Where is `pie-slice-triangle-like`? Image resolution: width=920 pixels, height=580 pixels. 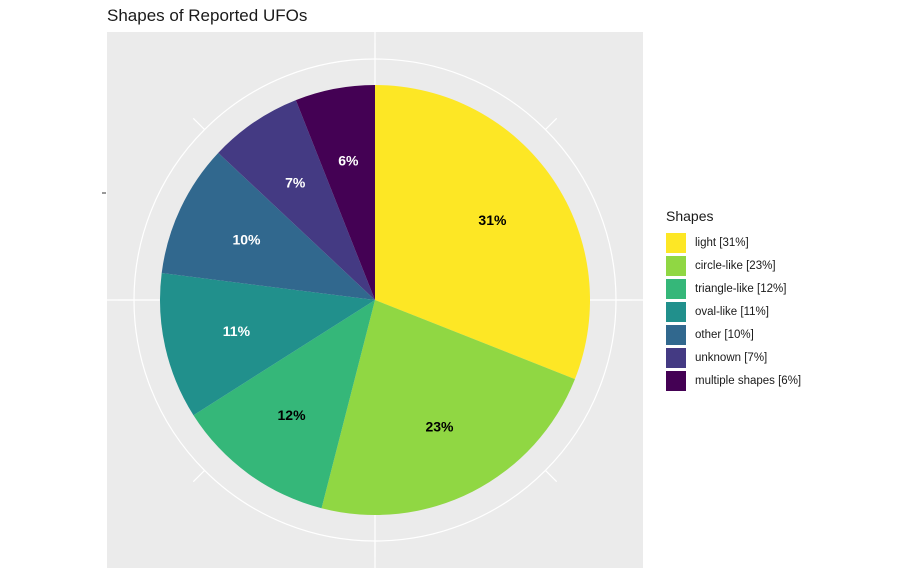
pie-slice-triangle-like is located at coordinates (284, 404).